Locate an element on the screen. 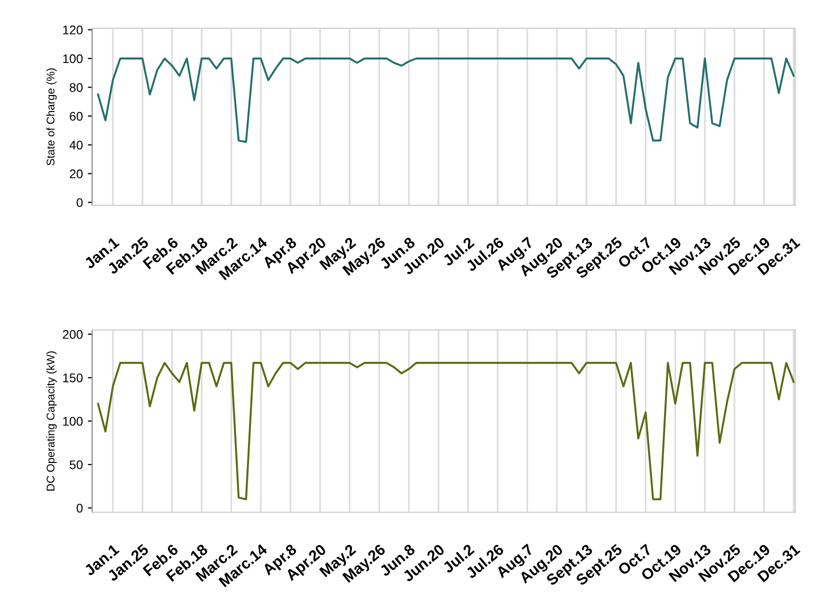 The height and width of the screenshot is (602, 830). y-tick-label: 120 is located at coordinates (73, 30).